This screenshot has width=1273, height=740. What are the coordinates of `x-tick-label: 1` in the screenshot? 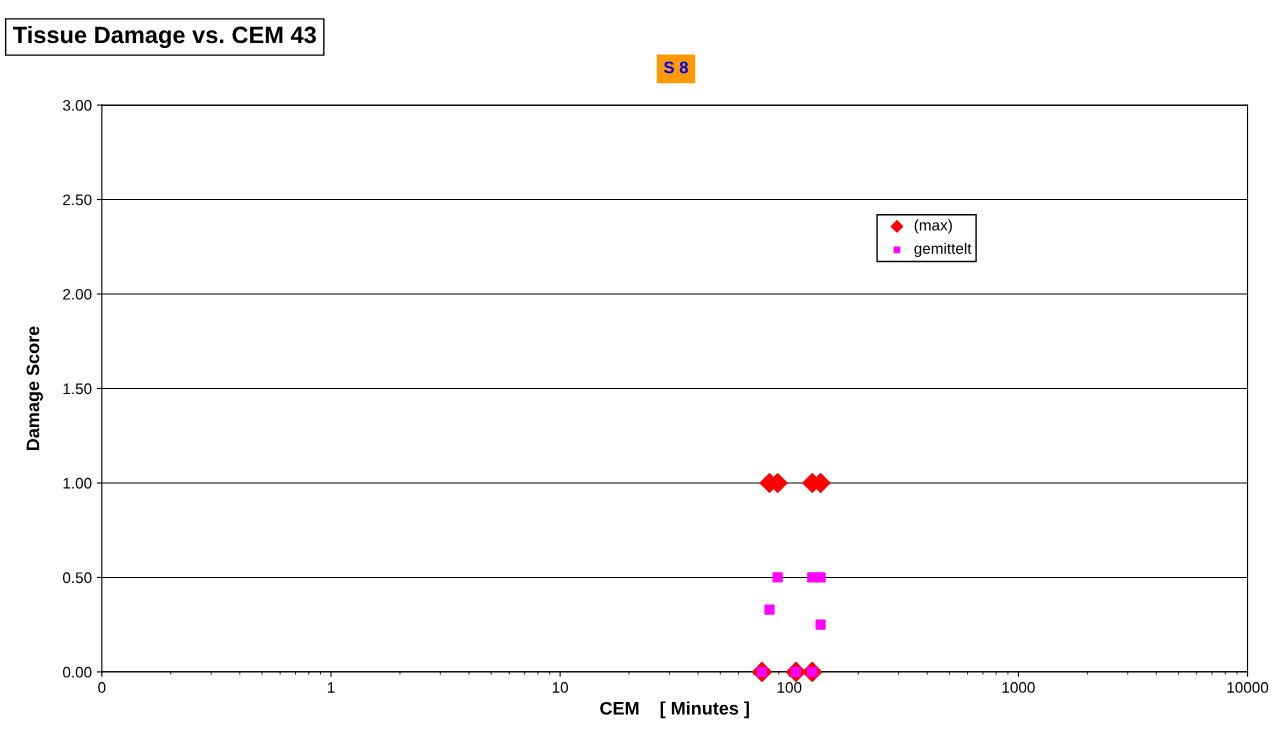 It's located at (331, 687).